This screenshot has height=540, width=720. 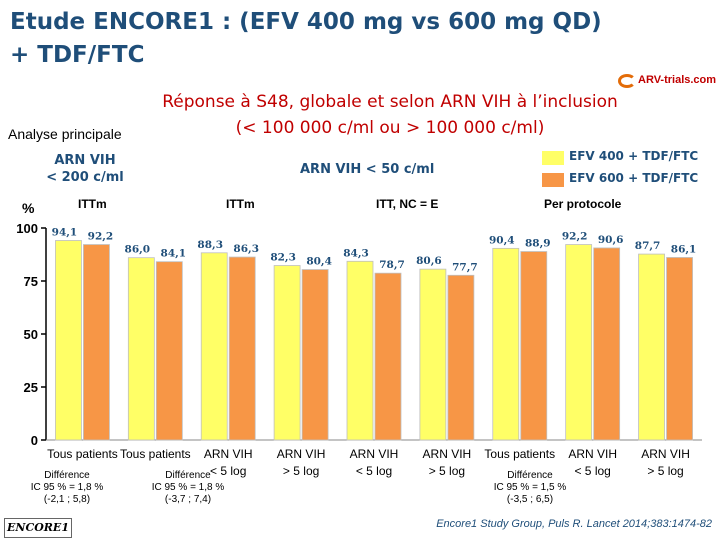 What do you see at coordinates (634, 156) in the screenshot?
I see `legend-label-efv400: EFV 400 + TDF/FTC` at bounding box center [634, 156].